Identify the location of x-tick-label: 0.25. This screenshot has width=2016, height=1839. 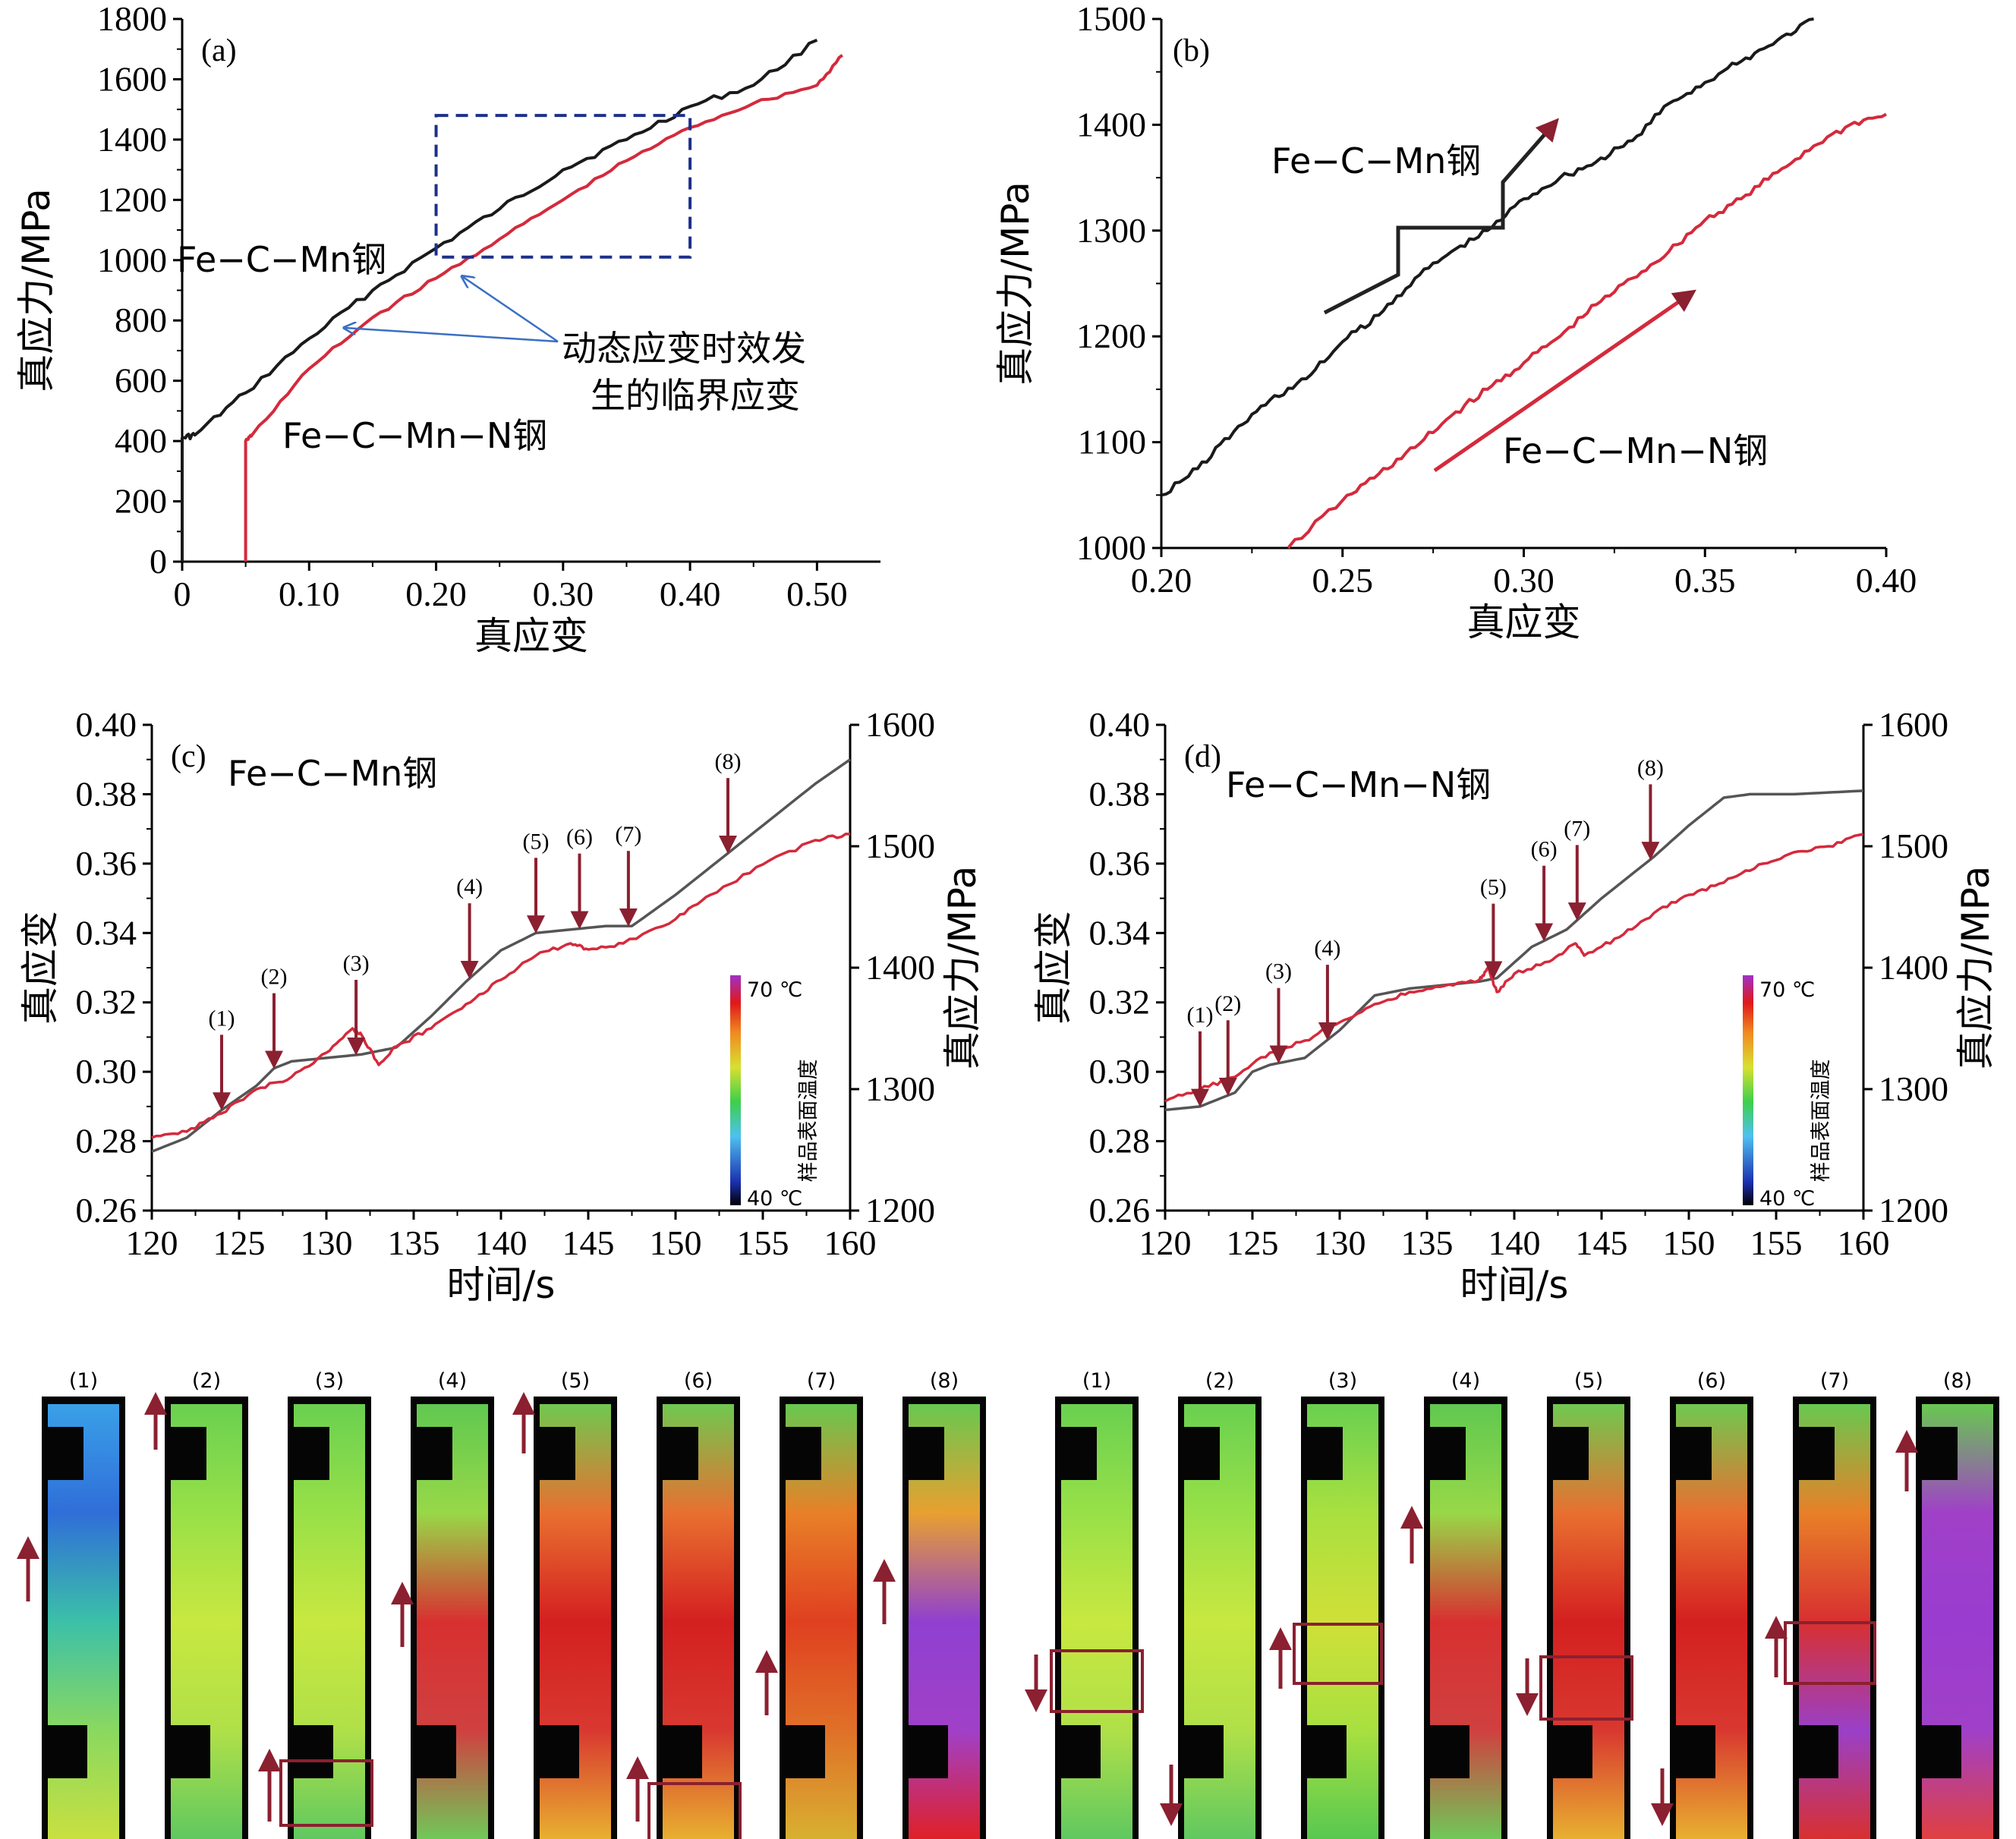
(1343, 580).